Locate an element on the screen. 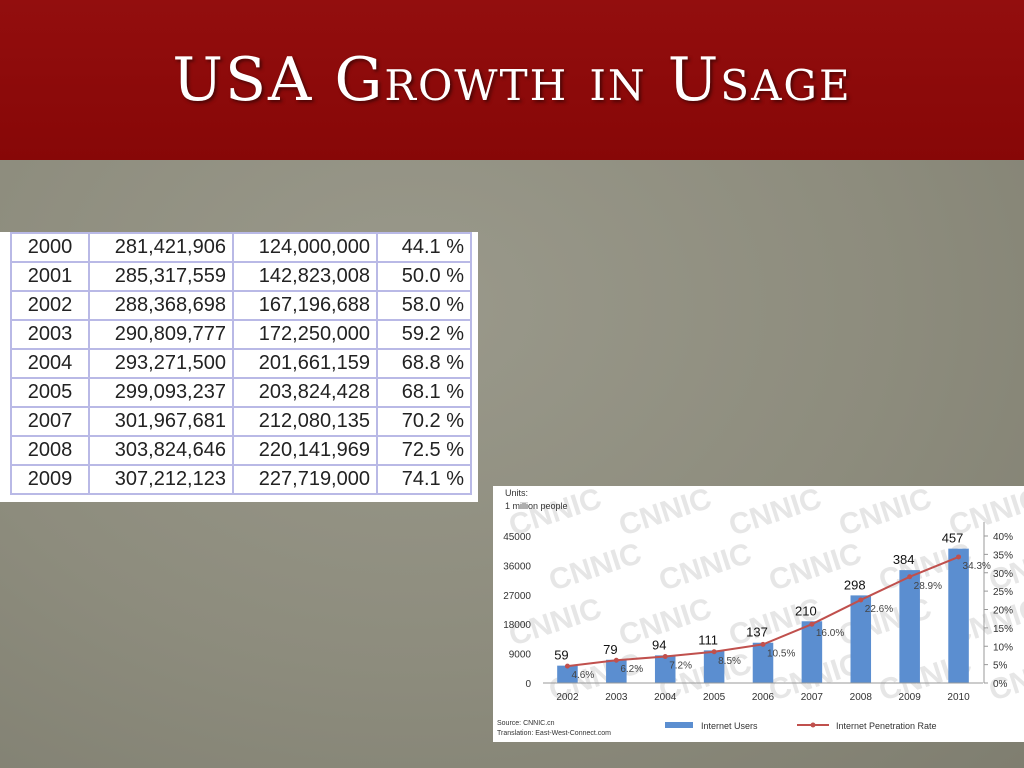  y-tick-label-right: 35% is located at coordinates (1003, 555).